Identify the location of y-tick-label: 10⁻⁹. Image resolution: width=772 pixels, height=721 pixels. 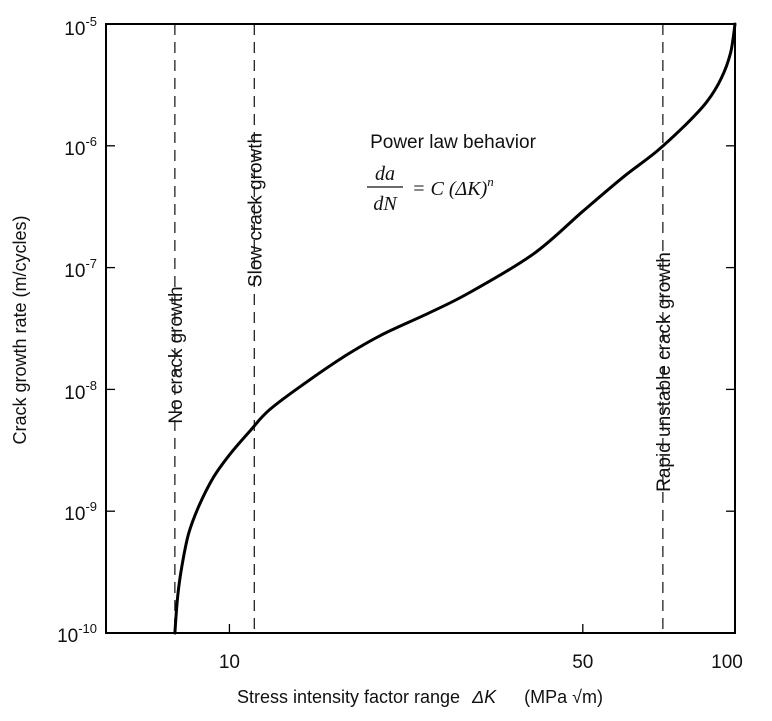
(80, 512).